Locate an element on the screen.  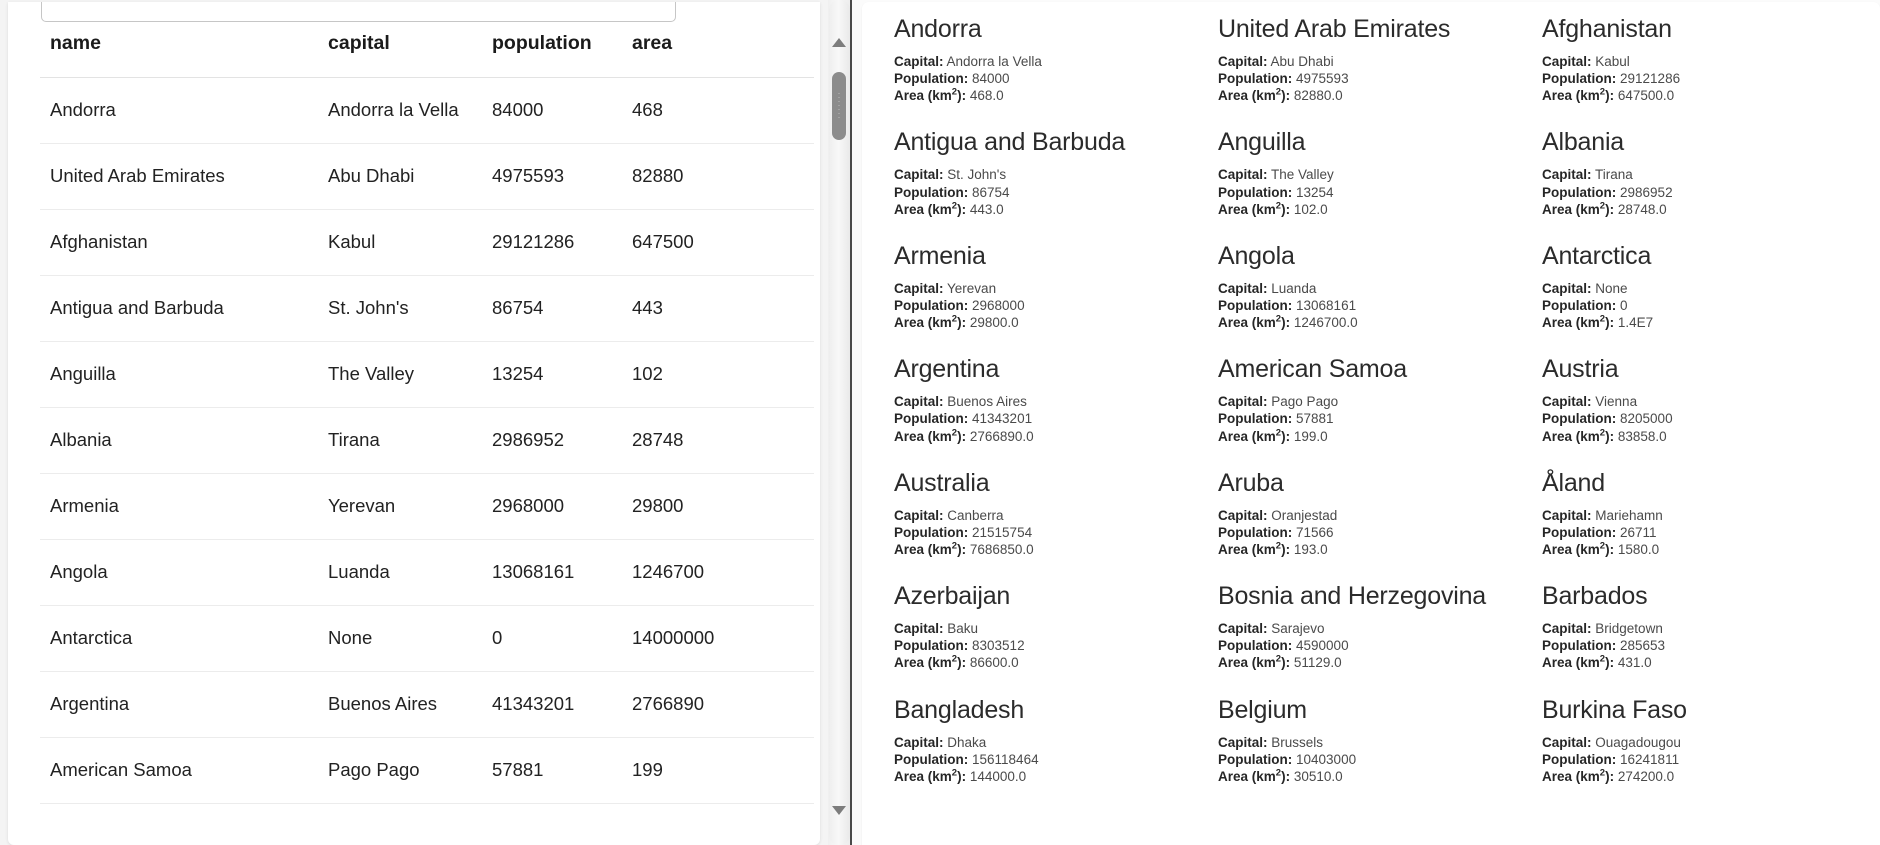
population-value: 10403000 is located at coordinates (1326, 759).